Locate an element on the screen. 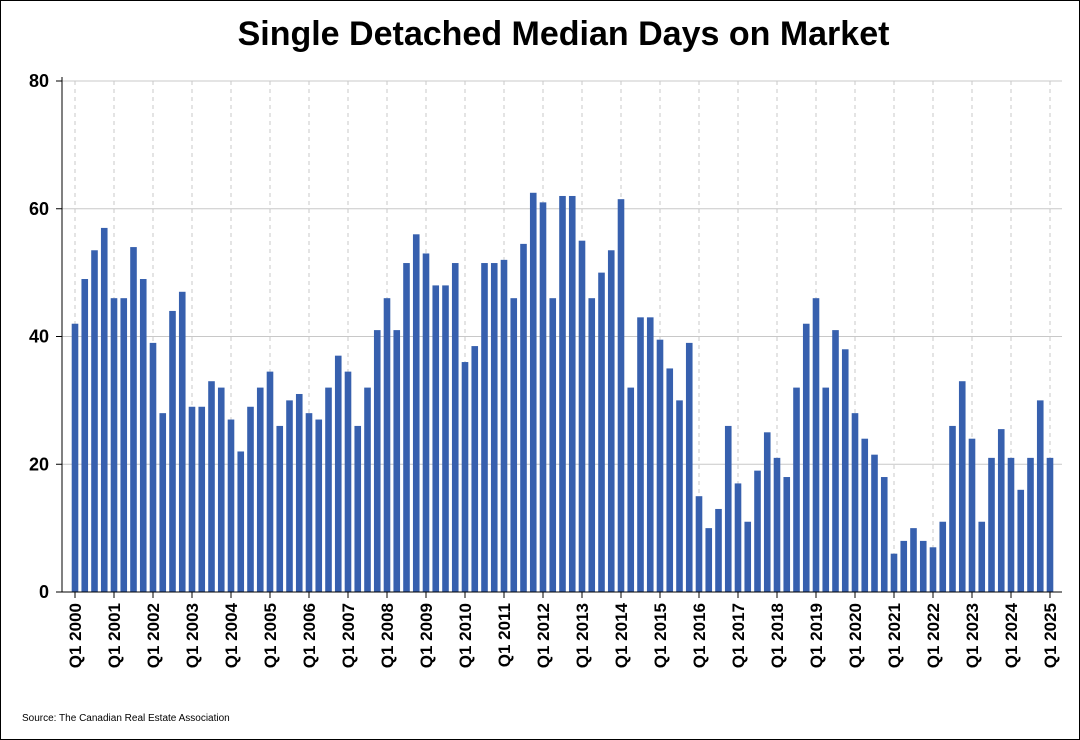 This screenshot has width=1080, height=740. x-tick-label: Q1 2000 is located at coordinates (75, 635).